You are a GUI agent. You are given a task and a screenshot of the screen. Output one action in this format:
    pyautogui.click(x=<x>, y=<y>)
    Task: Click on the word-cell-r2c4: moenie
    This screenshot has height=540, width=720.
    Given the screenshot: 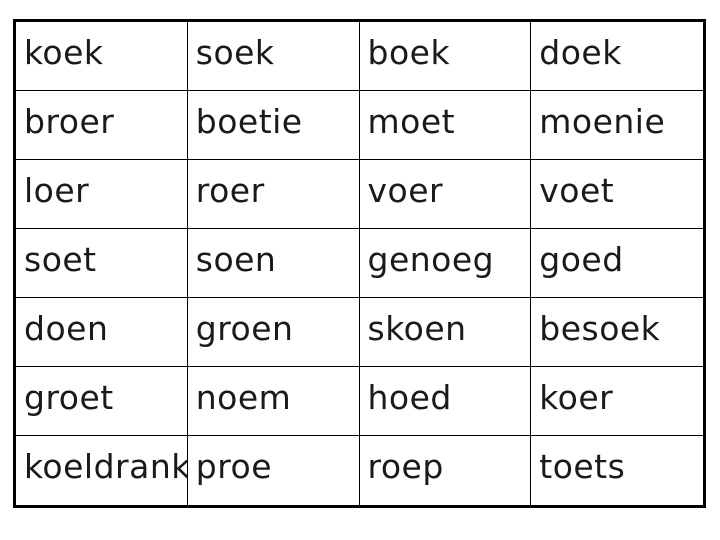 What is the action you would take?
    pyautogui.click(x=617, y=125)
    